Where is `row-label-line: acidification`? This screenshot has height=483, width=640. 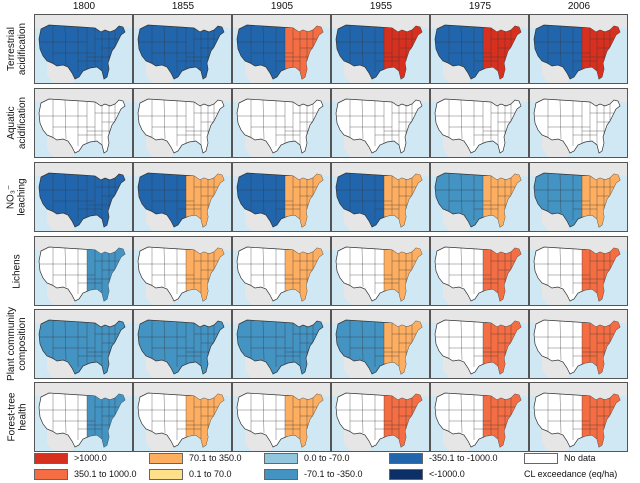 row-label-line: acidification is located at coordinates (23, 123).